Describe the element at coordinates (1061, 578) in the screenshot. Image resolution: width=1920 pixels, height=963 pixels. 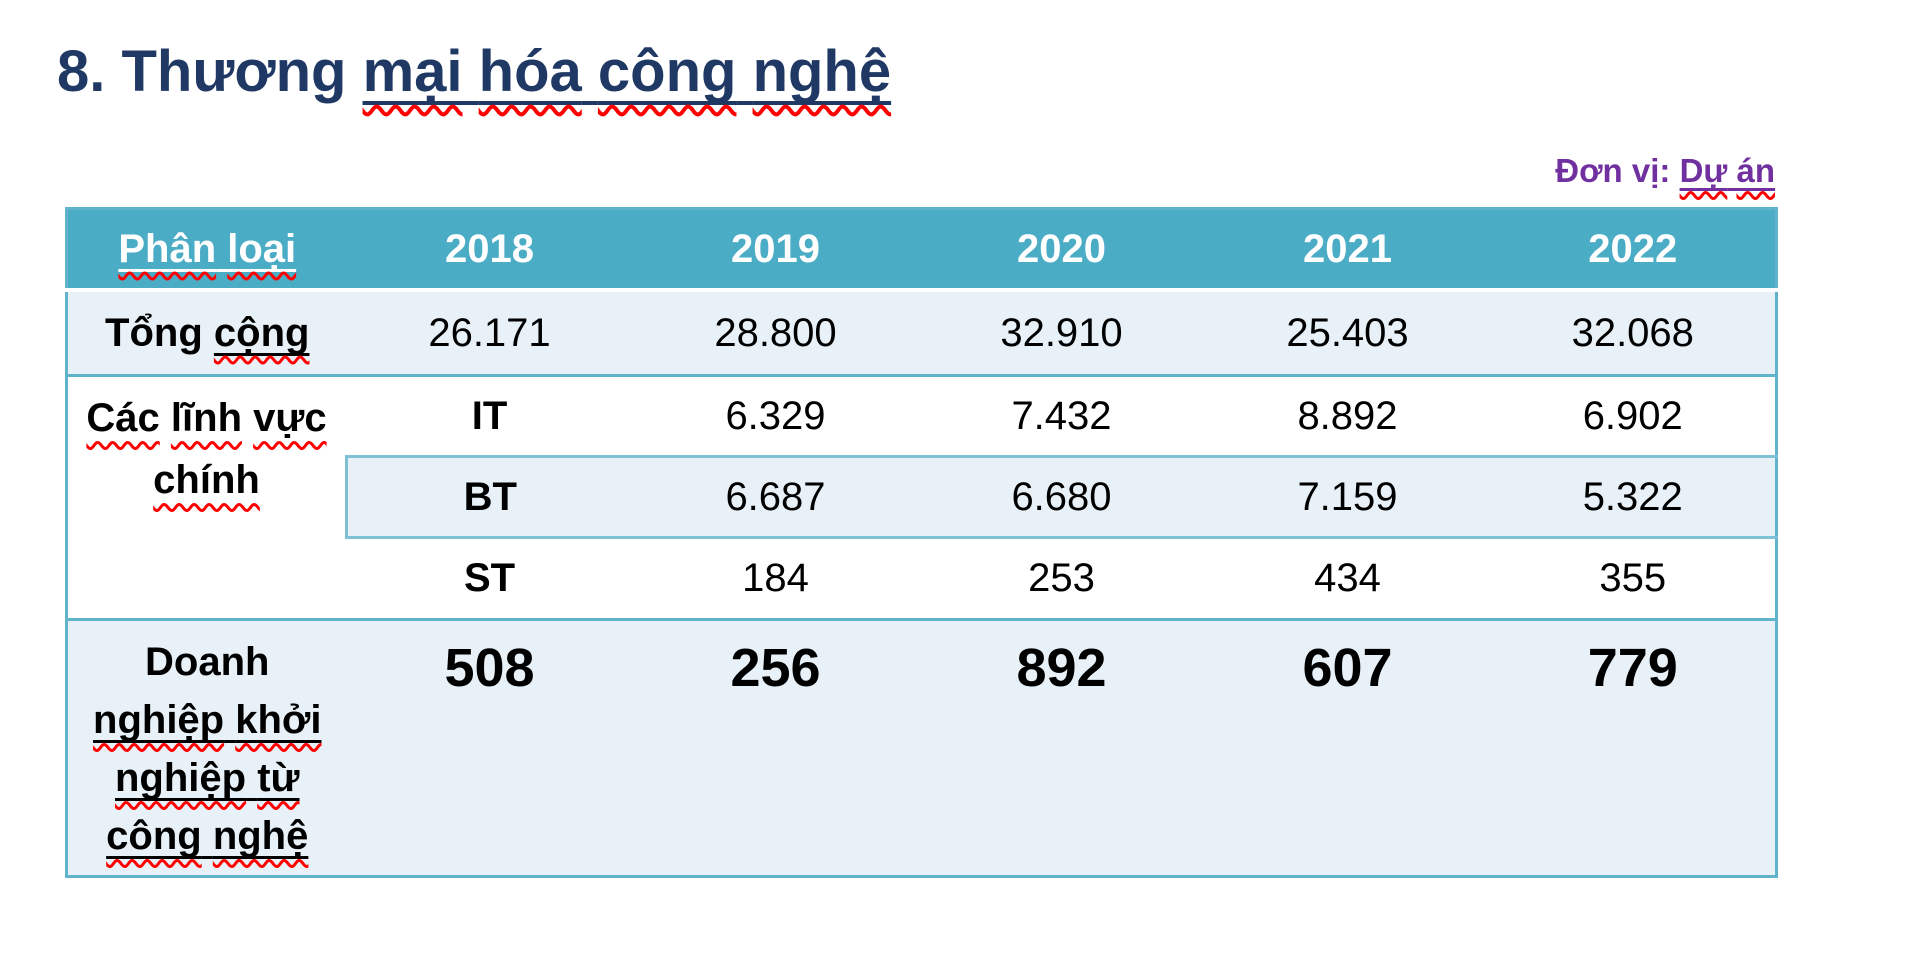
I see `cell-st-2020: 253` at that location.